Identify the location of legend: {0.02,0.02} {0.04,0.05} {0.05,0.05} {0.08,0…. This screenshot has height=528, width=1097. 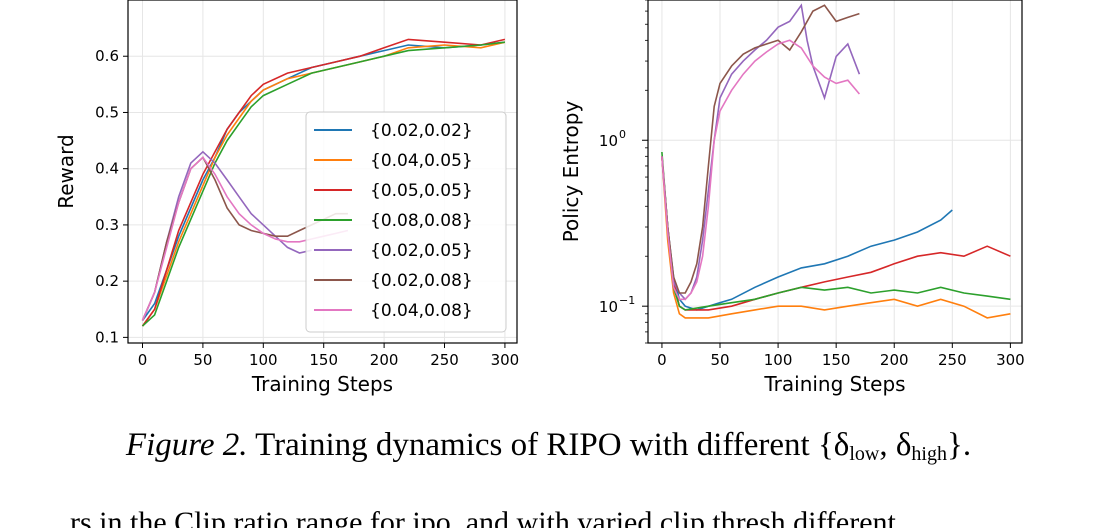
(406, 222).